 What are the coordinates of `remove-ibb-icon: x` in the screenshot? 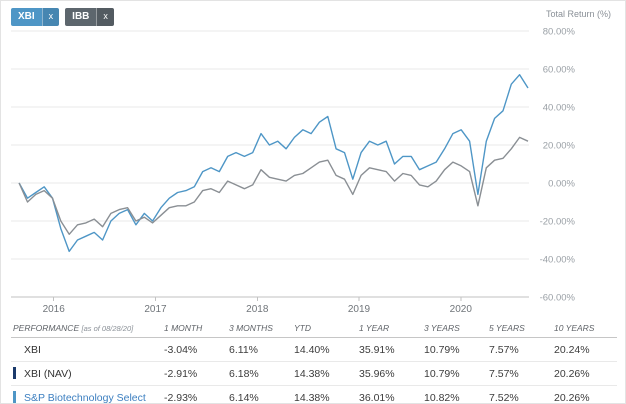 It's located at (105, 17).